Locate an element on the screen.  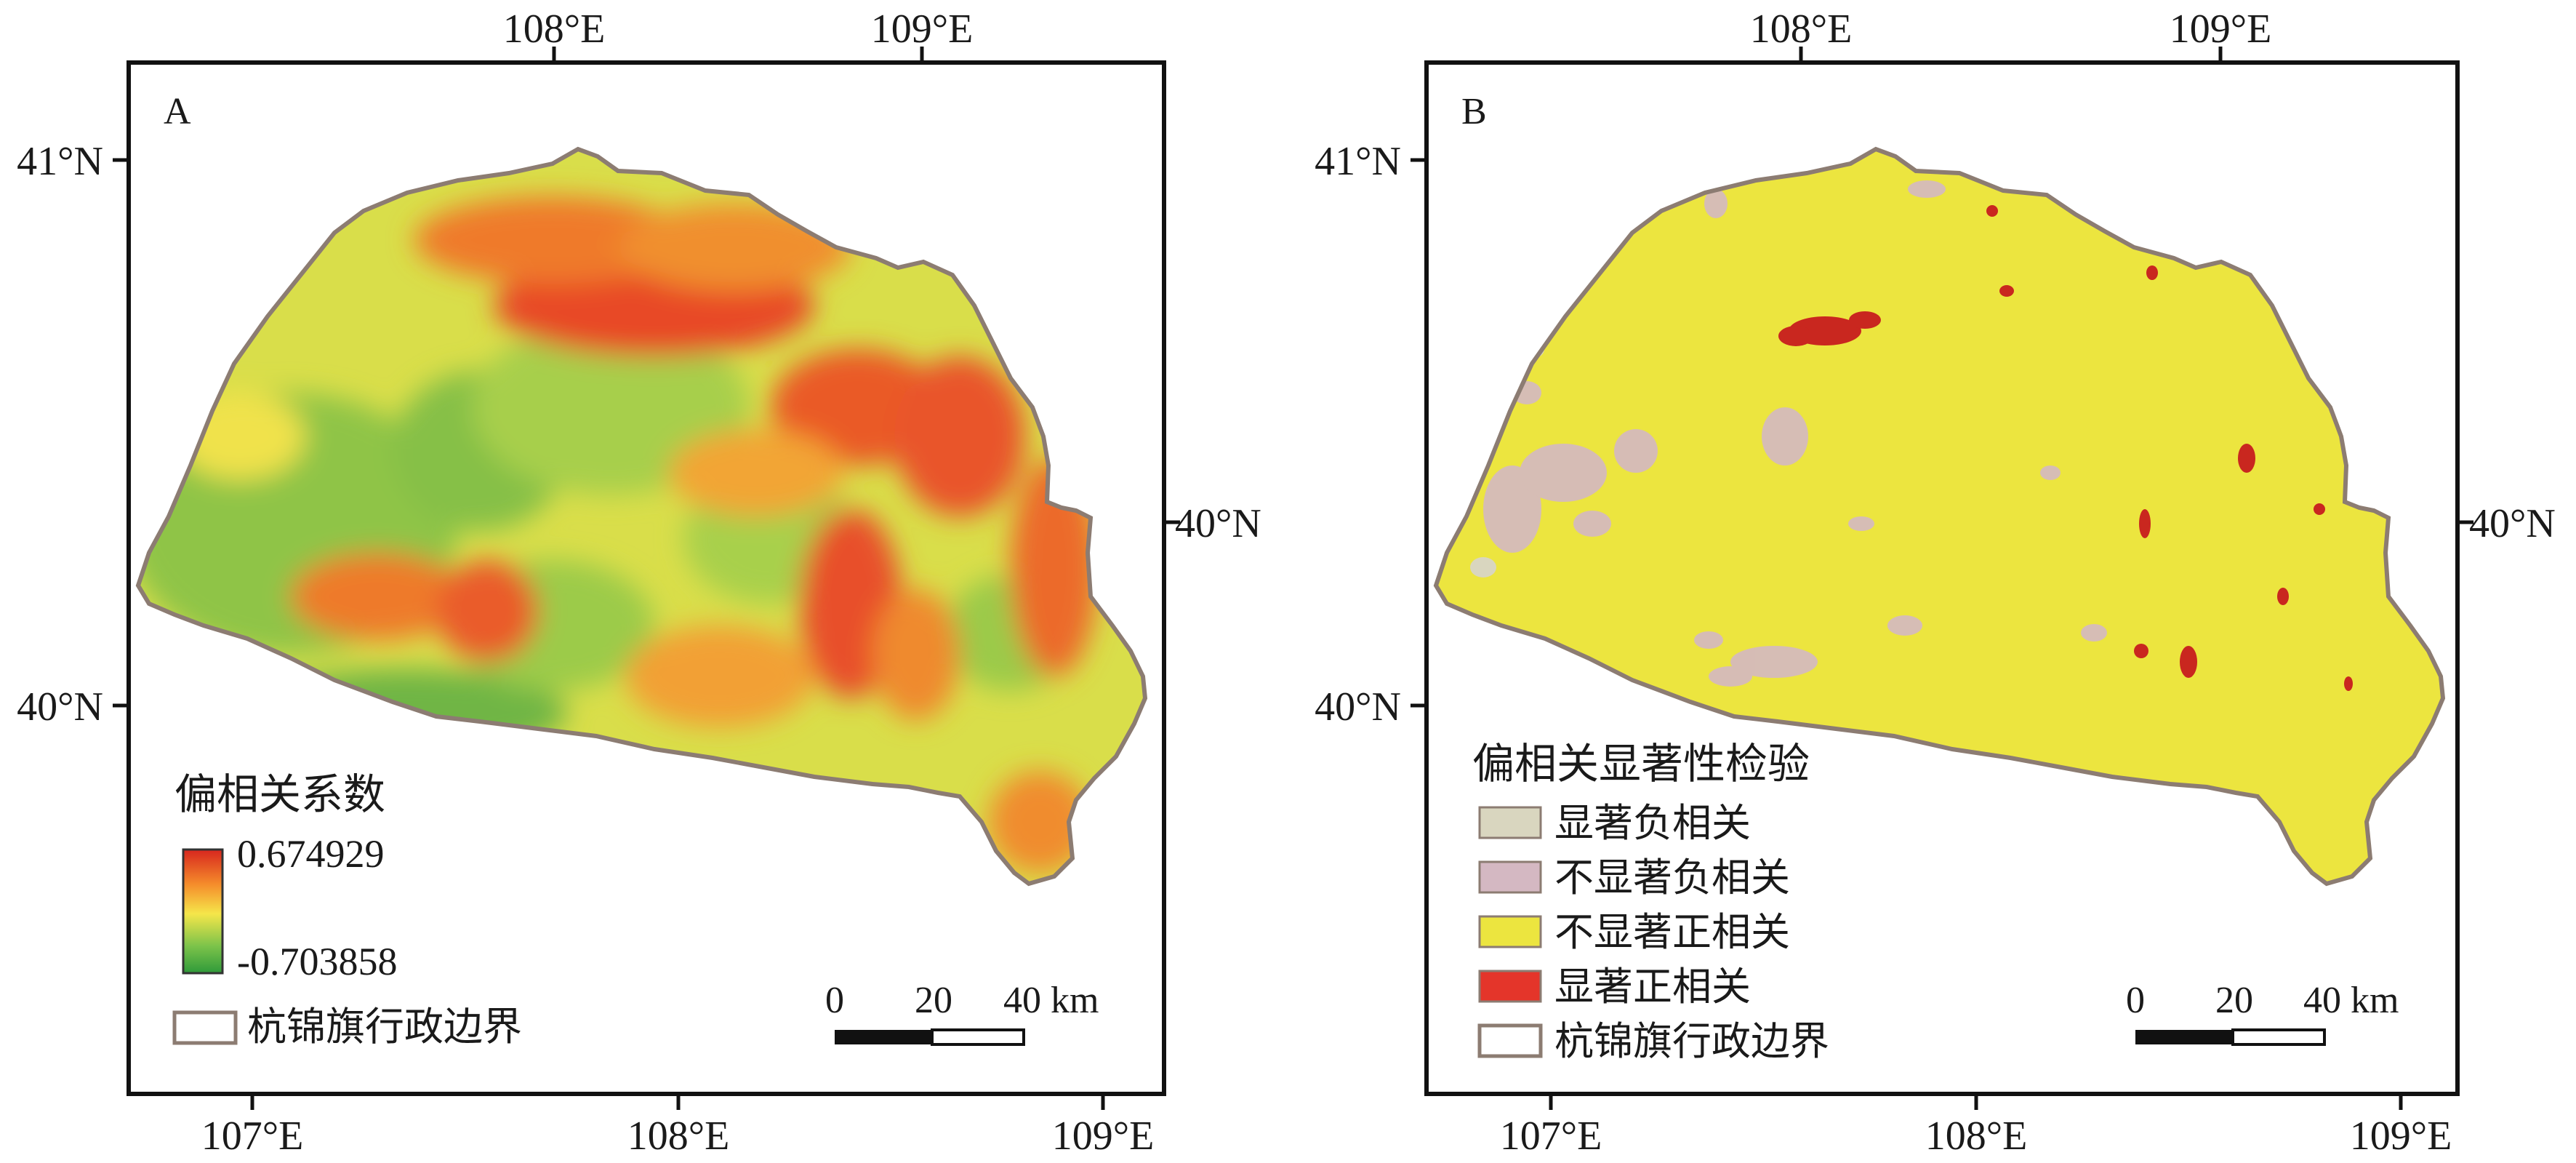
panel-a-letter: A is located at coordinates (177, 111).